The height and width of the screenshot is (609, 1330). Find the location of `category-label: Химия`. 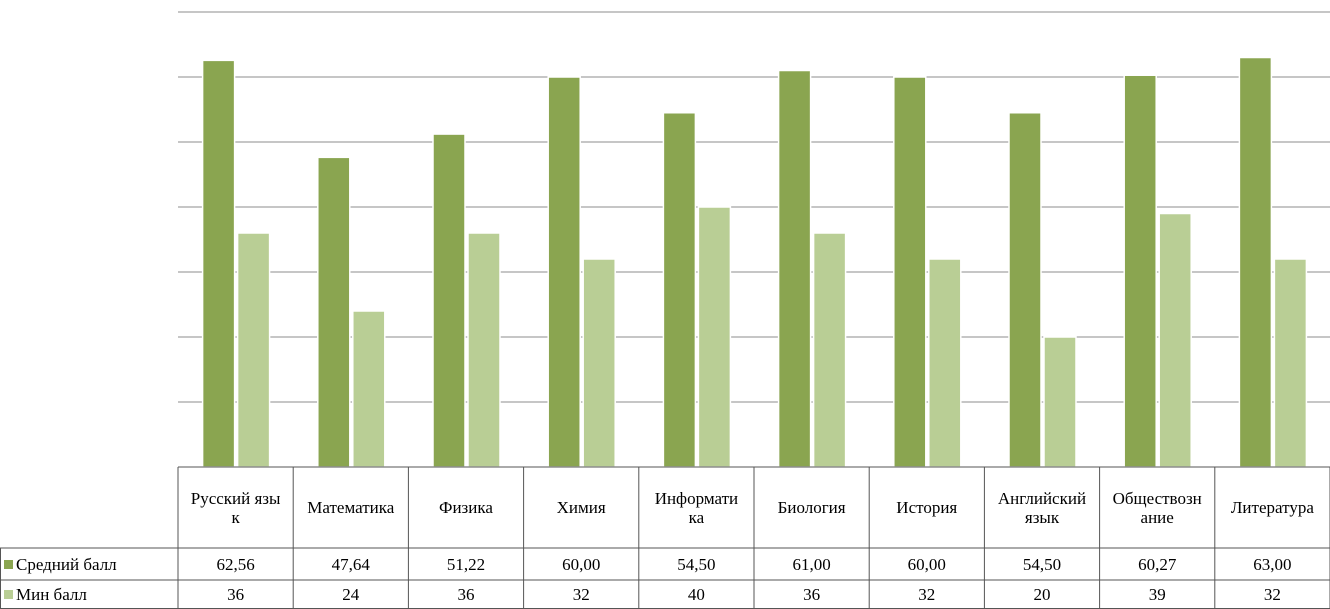

category-label: Химия is located at coordinates (581, 507).